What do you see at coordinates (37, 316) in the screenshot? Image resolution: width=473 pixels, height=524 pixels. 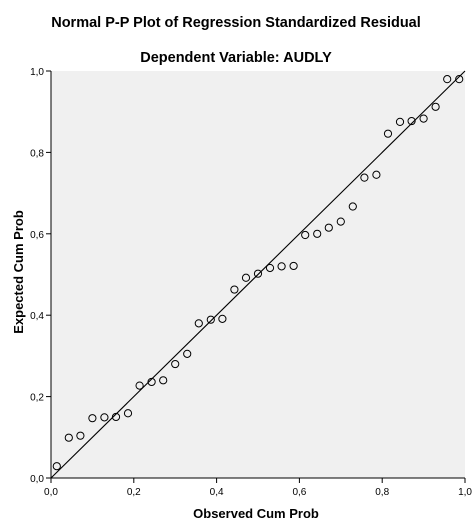 I see `y-tick-label: 0,4` at bounding box center [37, 316].